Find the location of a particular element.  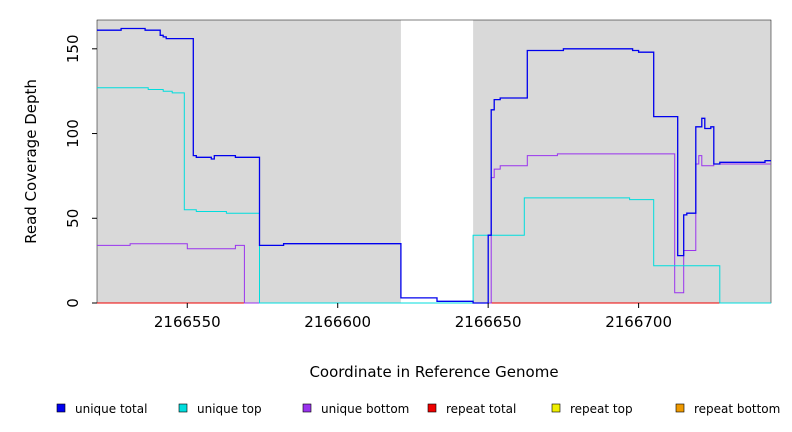

x-axis-title: Coordinate in Reference Genome is located at coordinates (433, 372).